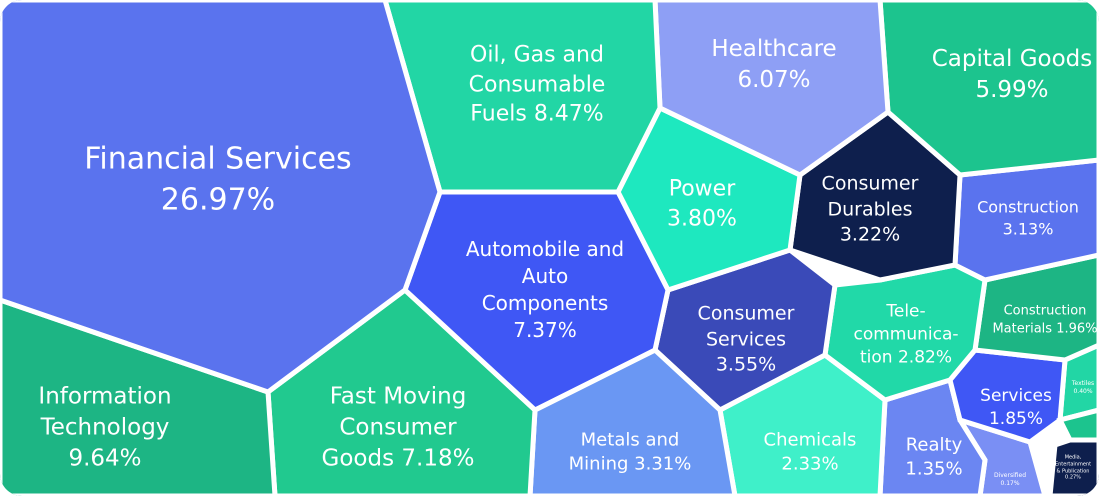 This screenshot has width=1099, height=496. What do you see at coordinates (1012, 75) in the screenshot?
I see `cell-label: Capital Goods 5.99%` at bounding box center [1012, 75].